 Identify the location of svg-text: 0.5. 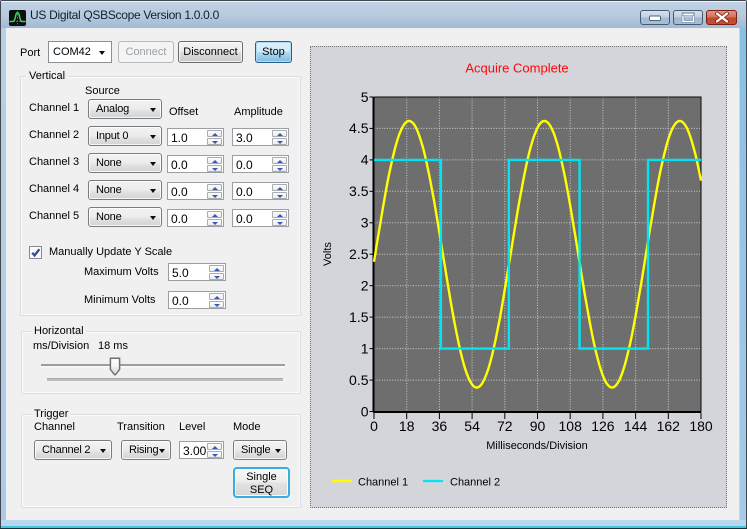
(359, 380).